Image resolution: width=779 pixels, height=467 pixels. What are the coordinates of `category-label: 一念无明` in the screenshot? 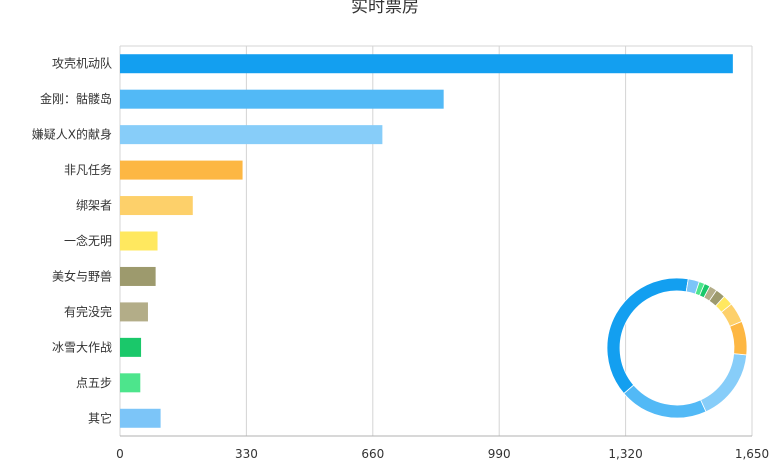 It's located at (88, 240).